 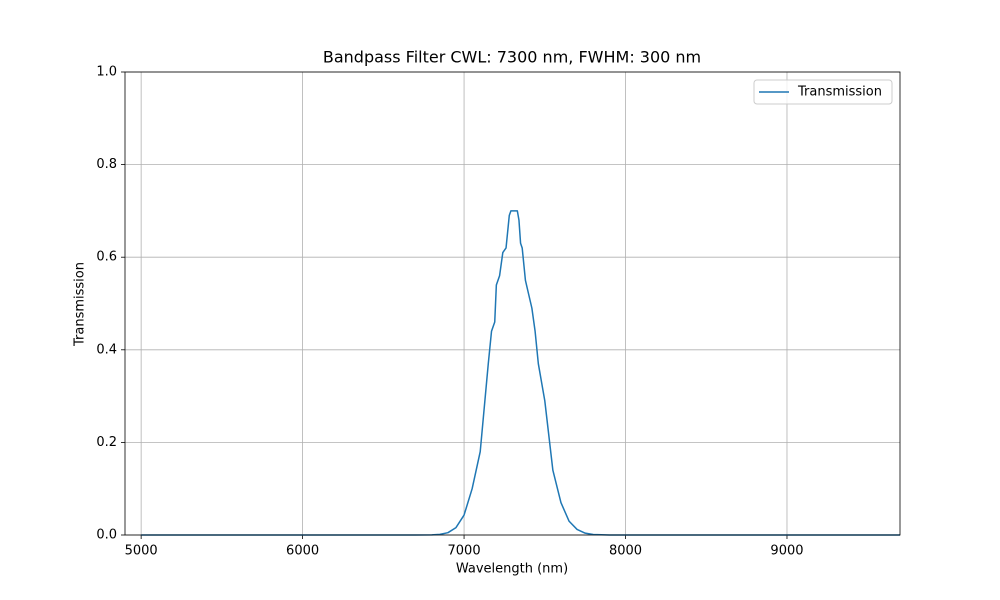 What do you see at coordinates (625, 551) in the screenshot?
I see `x-tick-label: 8000` at bounding box center [625, 551].